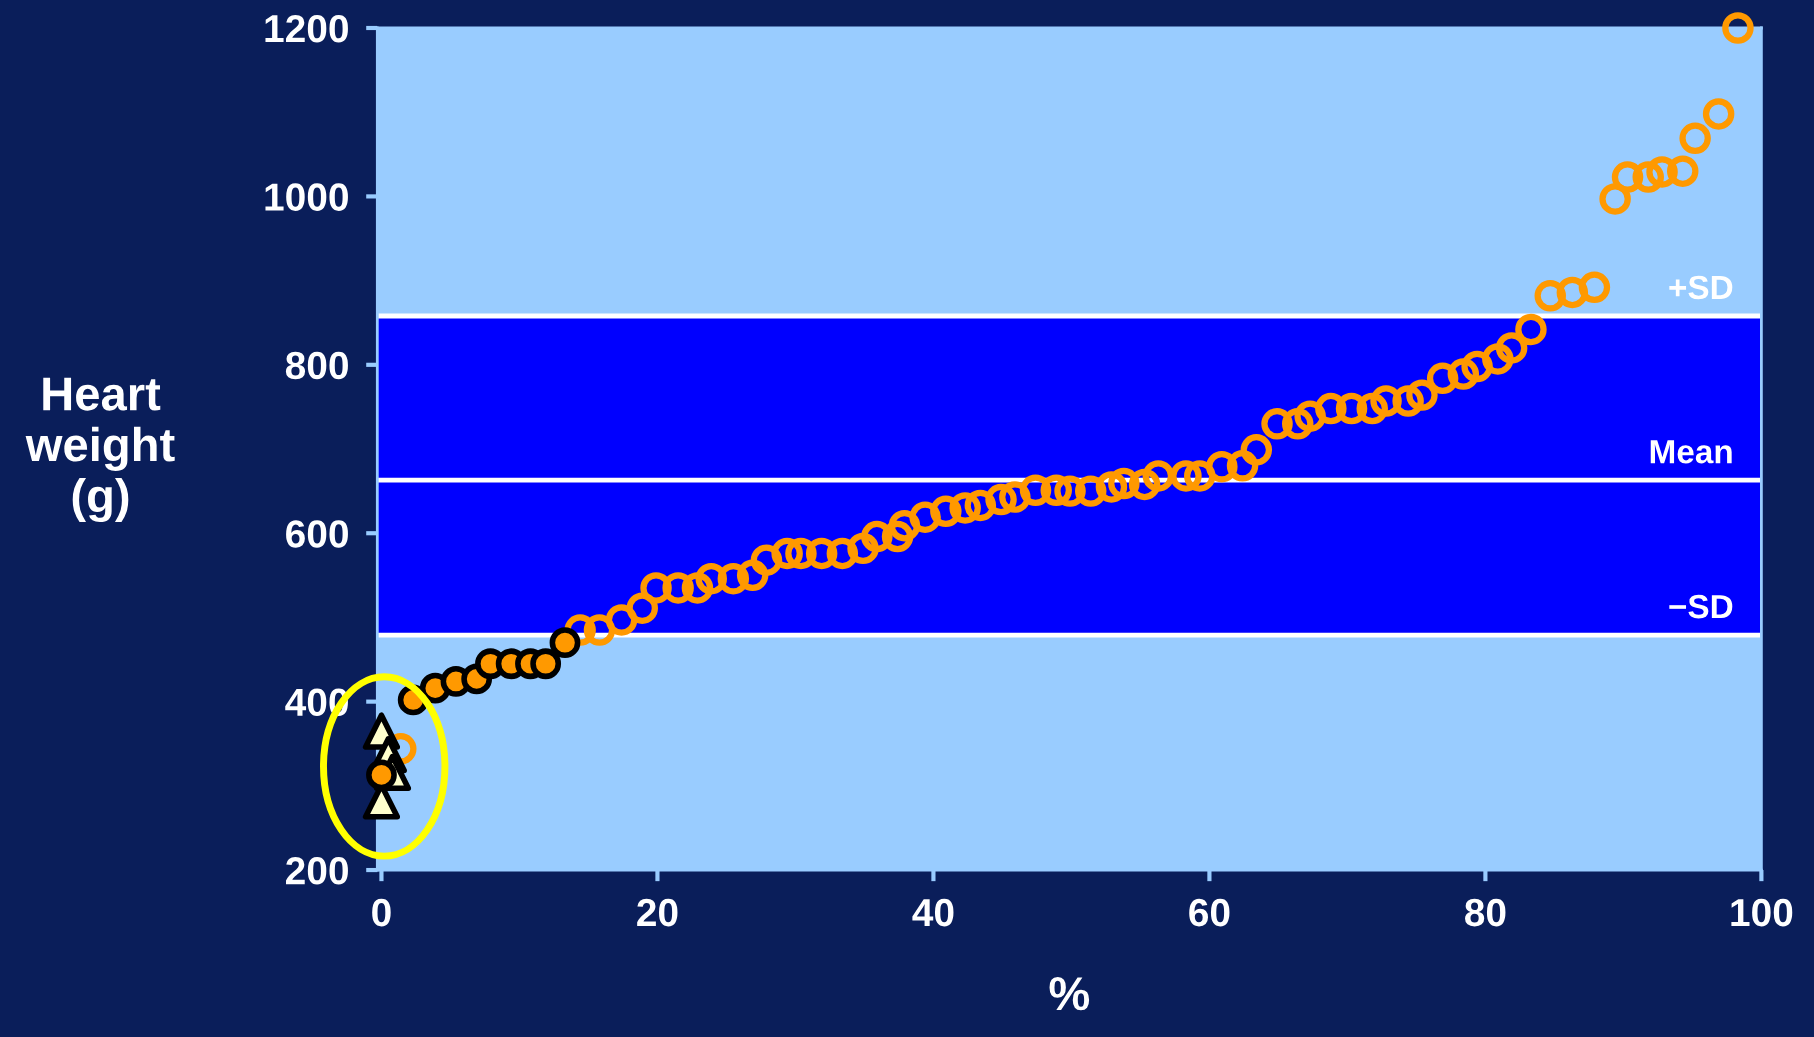  What do you see at coordinates (657, 912) in the screenshot?
I see `x-tick-label: 20` at bounding box center [657, 912].